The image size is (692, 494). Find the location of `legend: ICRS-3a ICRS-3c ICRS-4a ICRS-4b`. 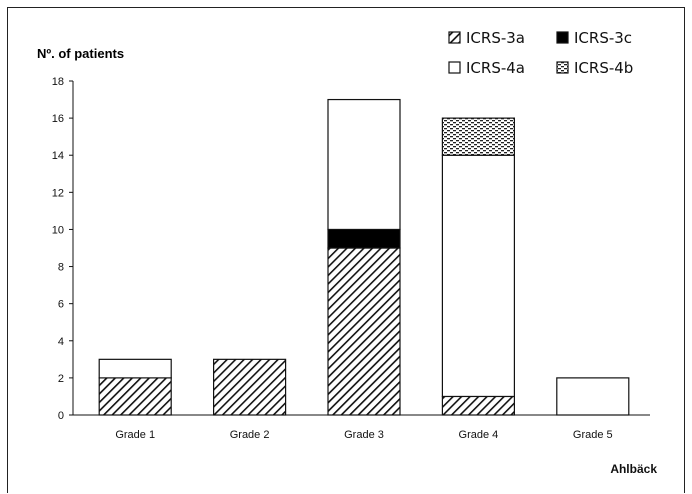

legend: ICRS-3a ICRS-3c ICRS-4a ICRS-4b is located at coordinates (540, 53).